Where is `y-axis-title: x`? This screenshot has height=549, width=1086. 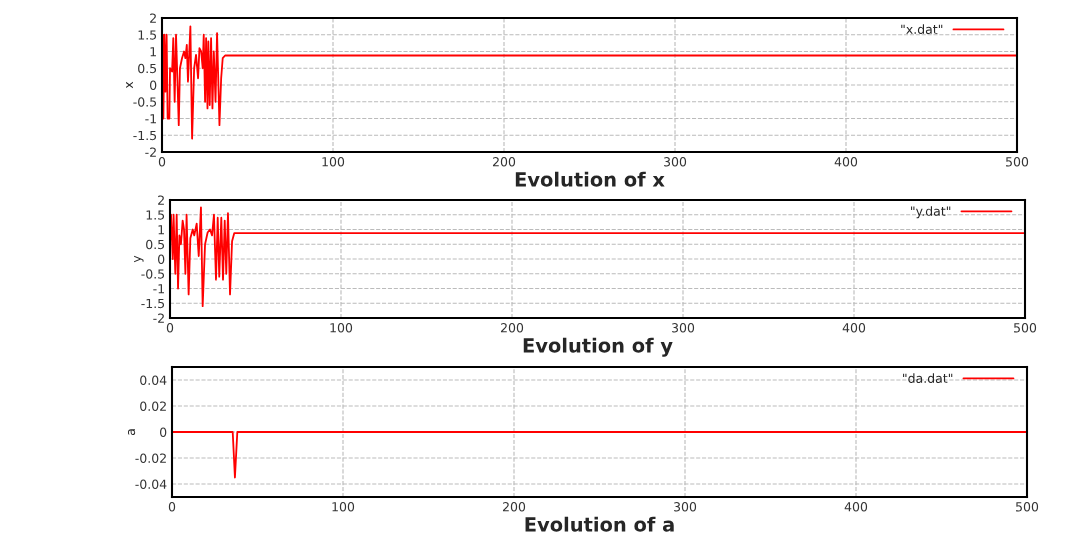 y-axis-title: x is located at coordinates (129, 85).